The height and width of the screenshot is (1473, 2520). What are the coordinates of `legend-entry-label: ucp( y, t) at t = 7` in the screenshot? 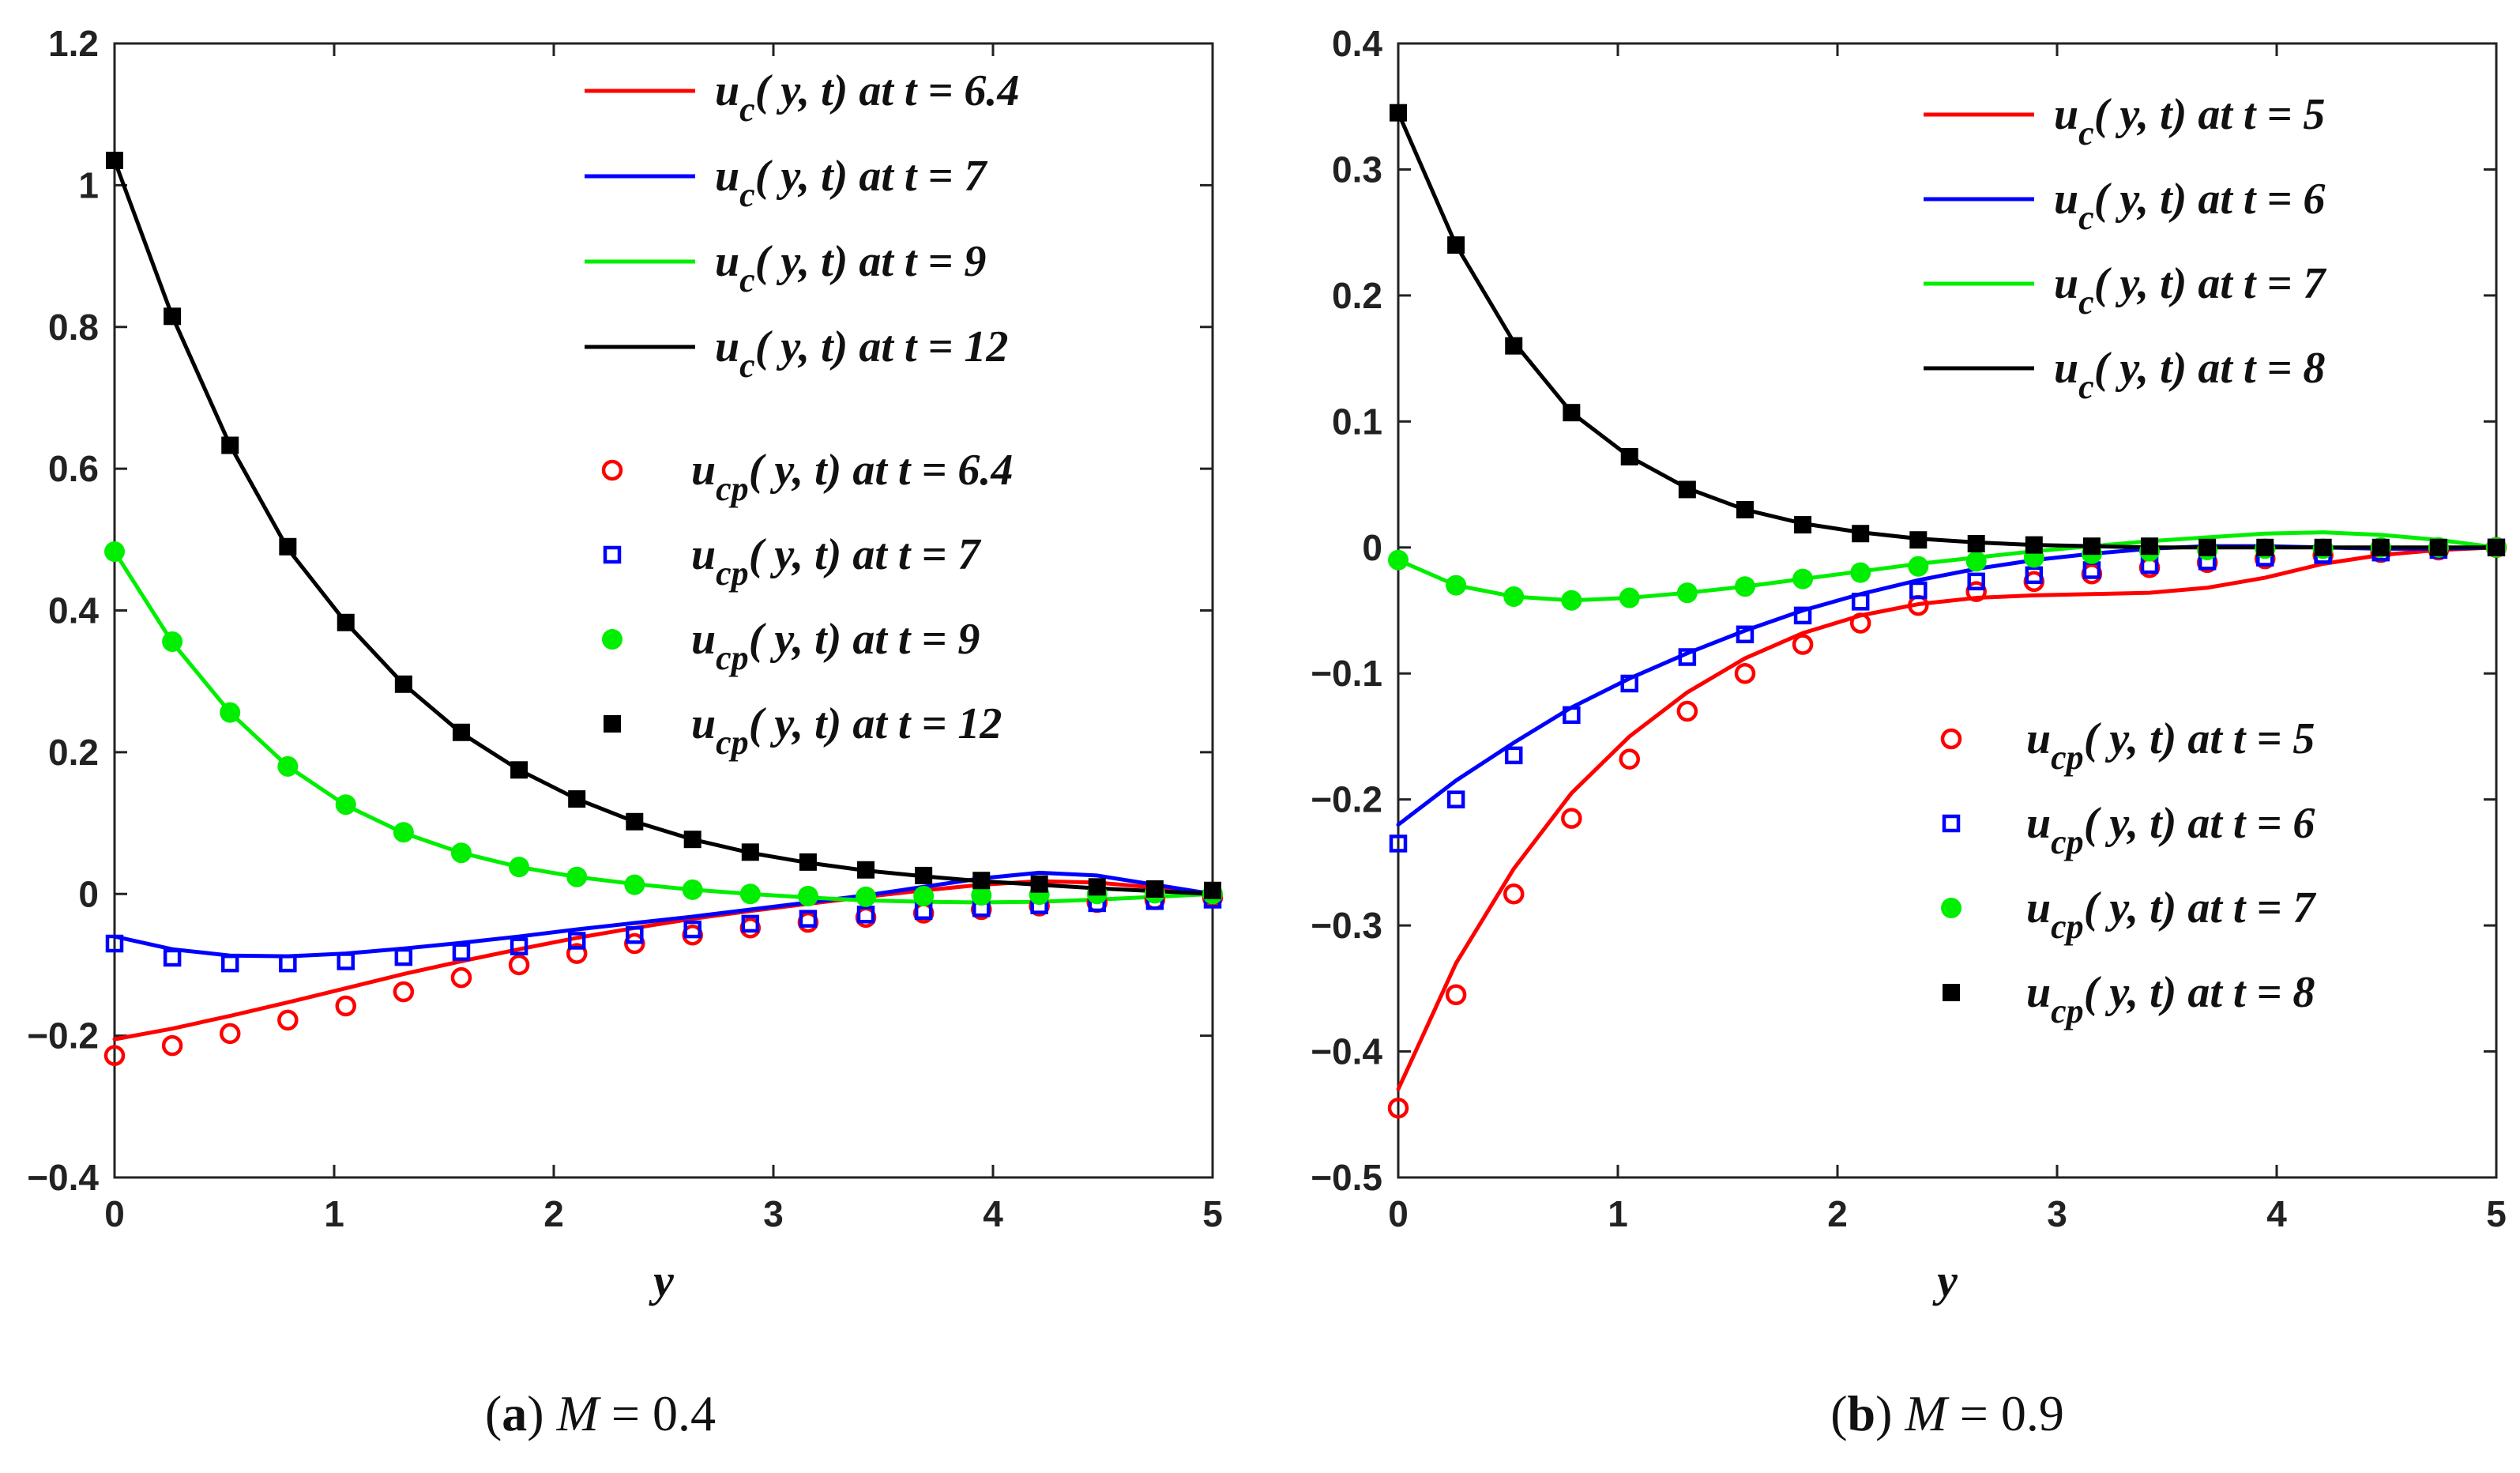 It's located at (2171, 914).